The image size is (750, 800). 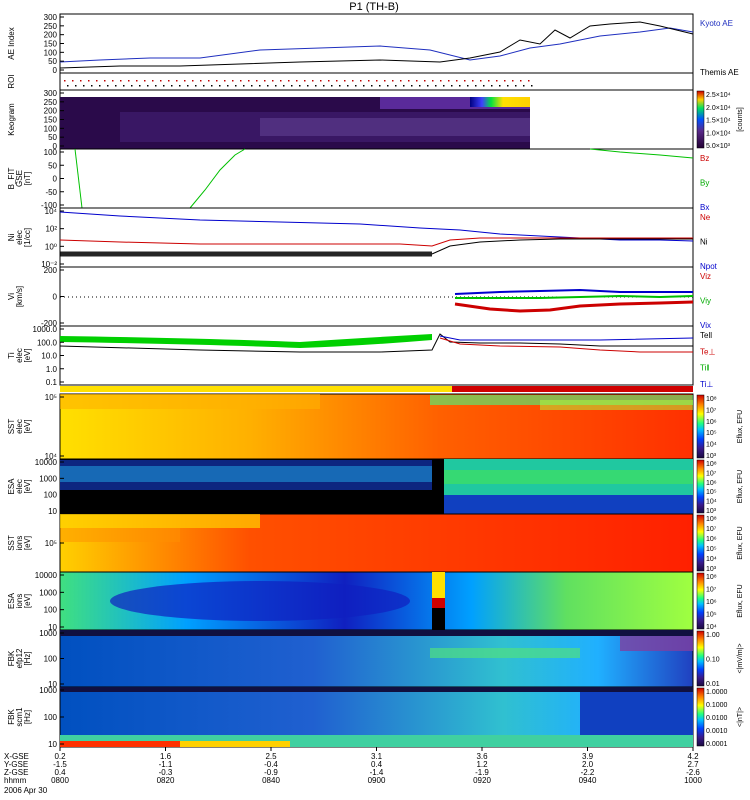 What do you see at coordinates (482, 780) in the screenshot?
I see `xaxis-value: 0920` at bounding box center [482, 780].